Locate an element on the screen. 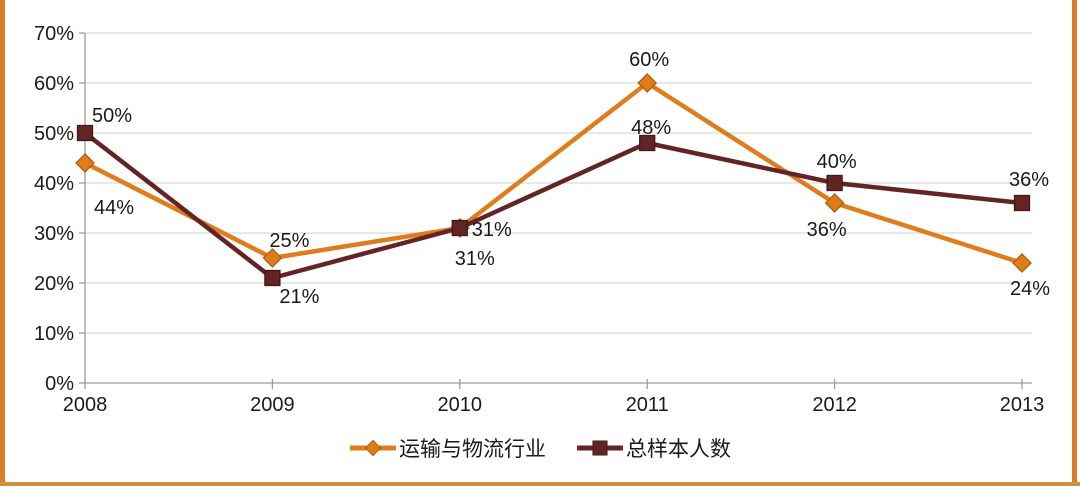 The height and width of the screenshot is (489, 1080). legend-item-total-sample: 总样本人数 is located at coordinates (653, 448).